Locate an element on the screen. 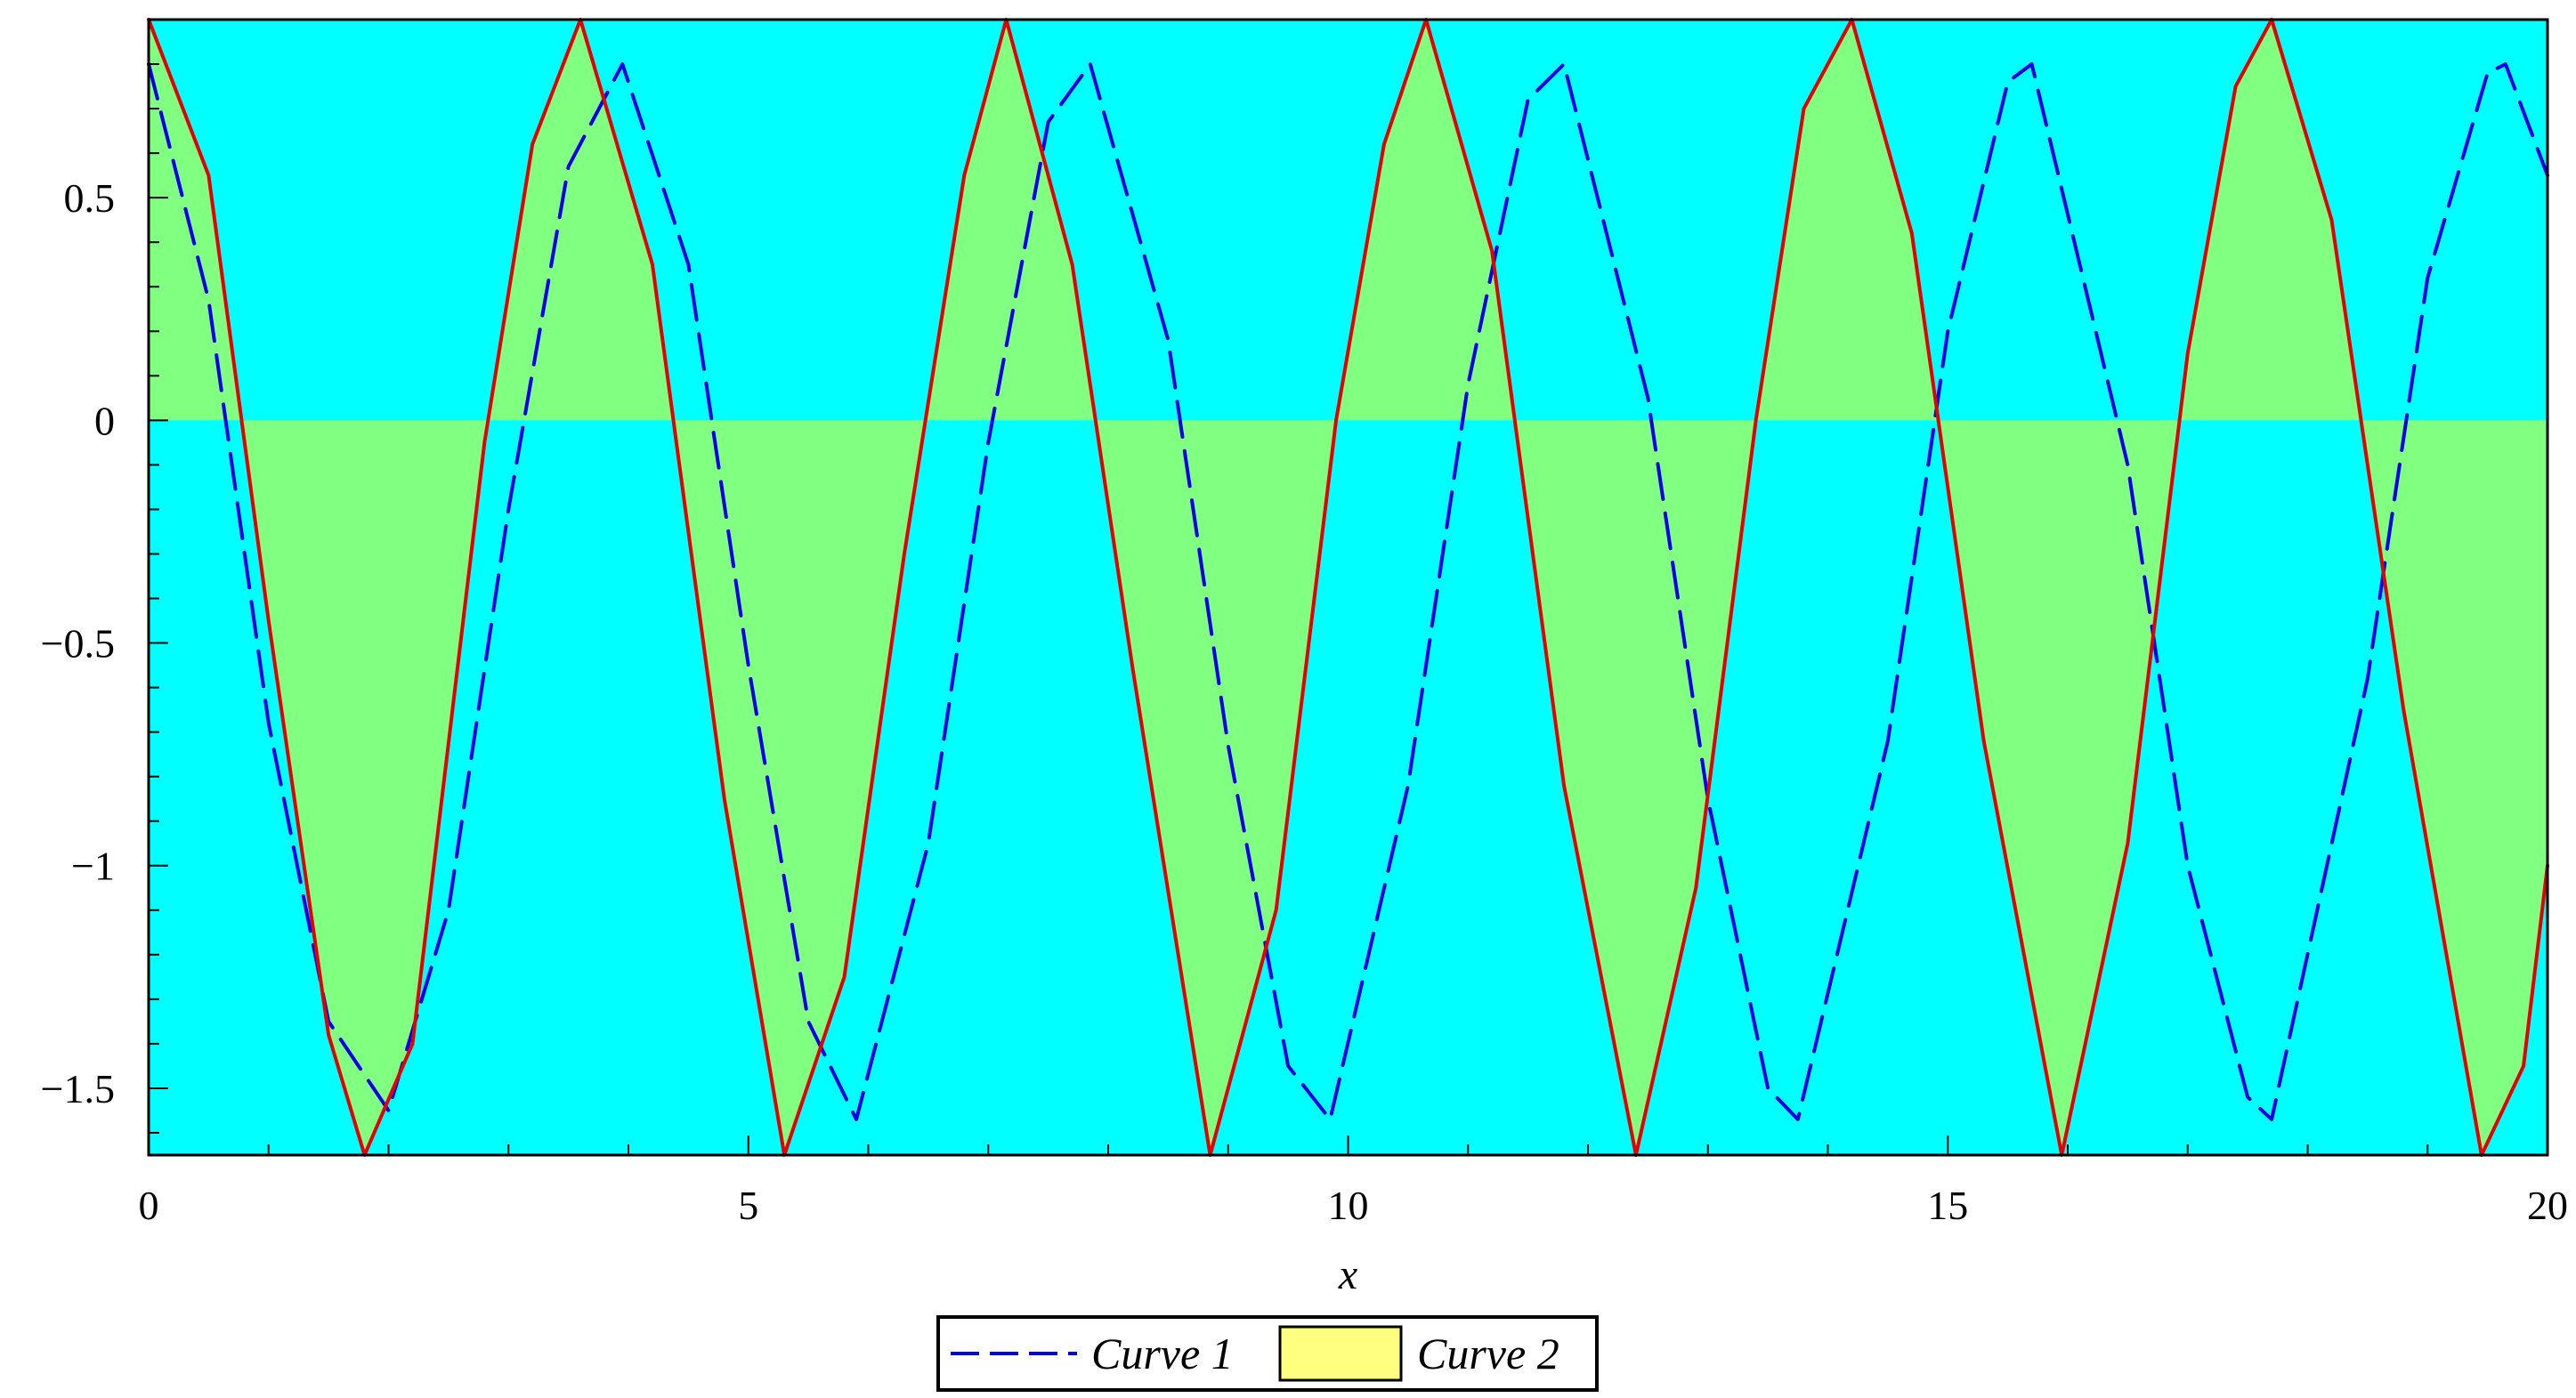 This screenshot has width=2576, height=1398. y-tick-label: 0.5 is located at coordinates (90, 198).